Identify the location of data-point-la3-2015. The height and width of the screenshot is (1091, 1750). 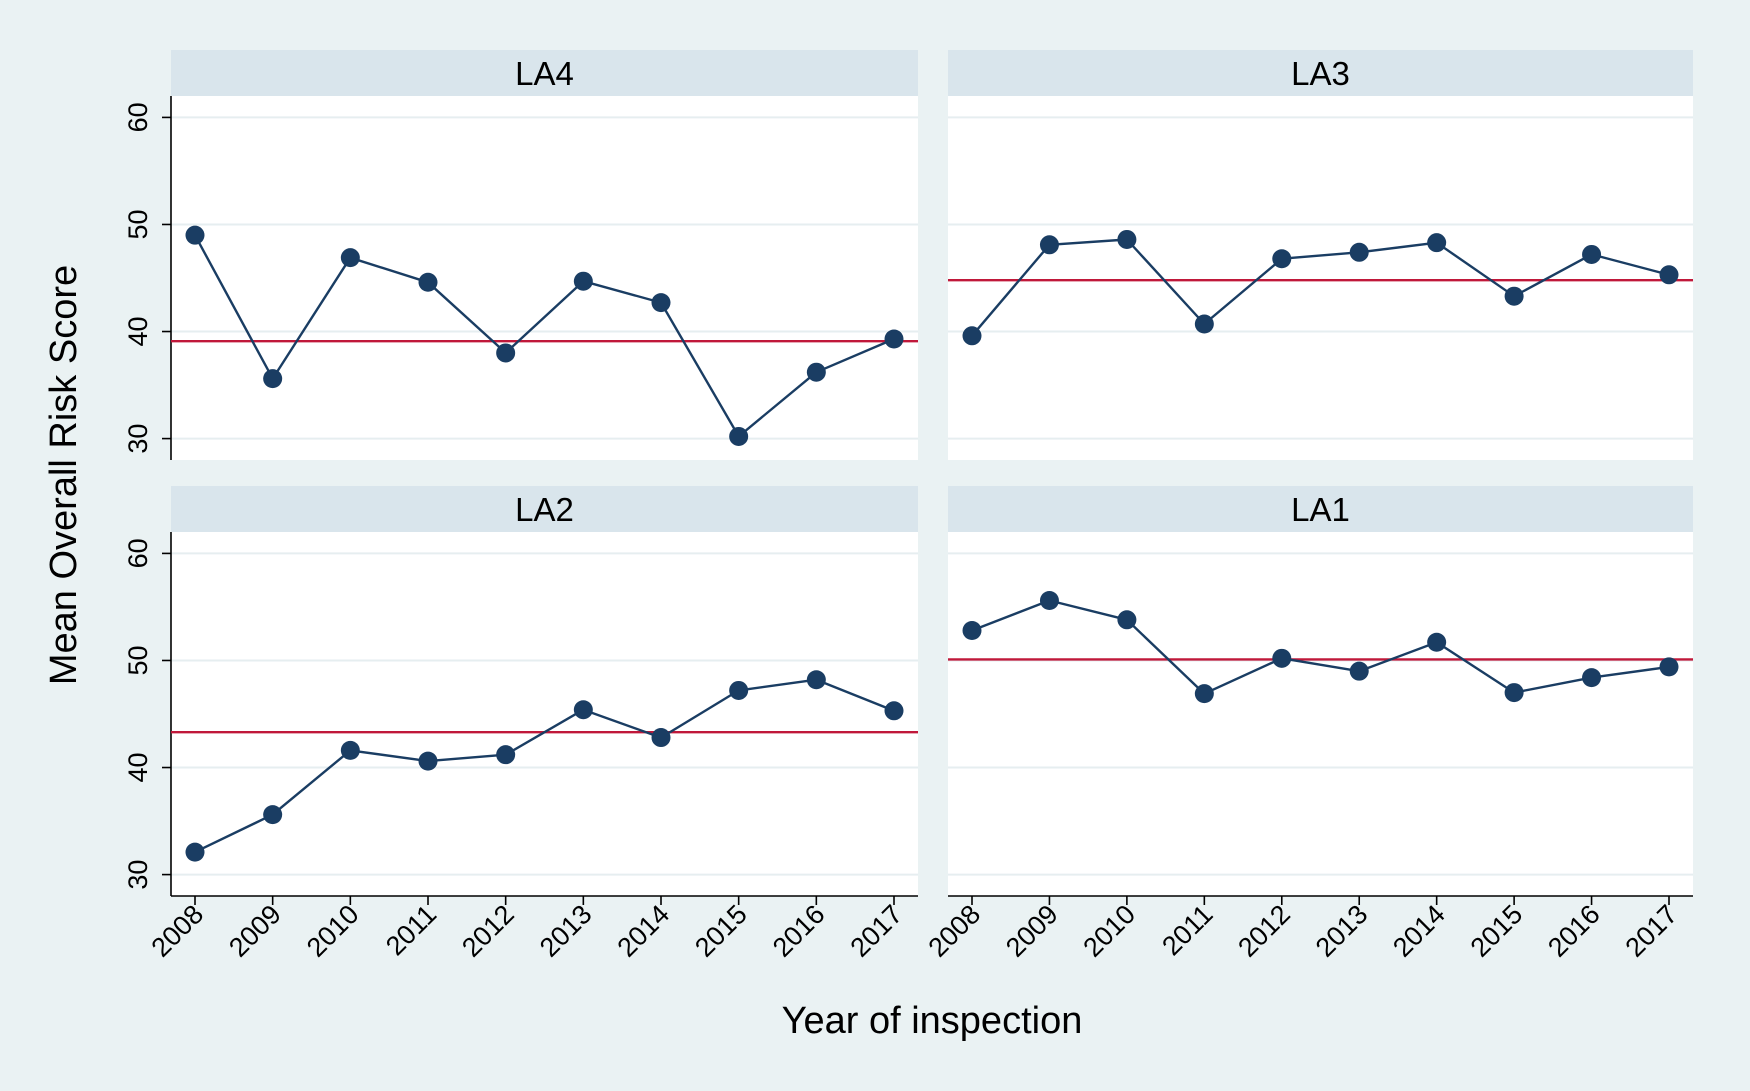
(1514, 296).